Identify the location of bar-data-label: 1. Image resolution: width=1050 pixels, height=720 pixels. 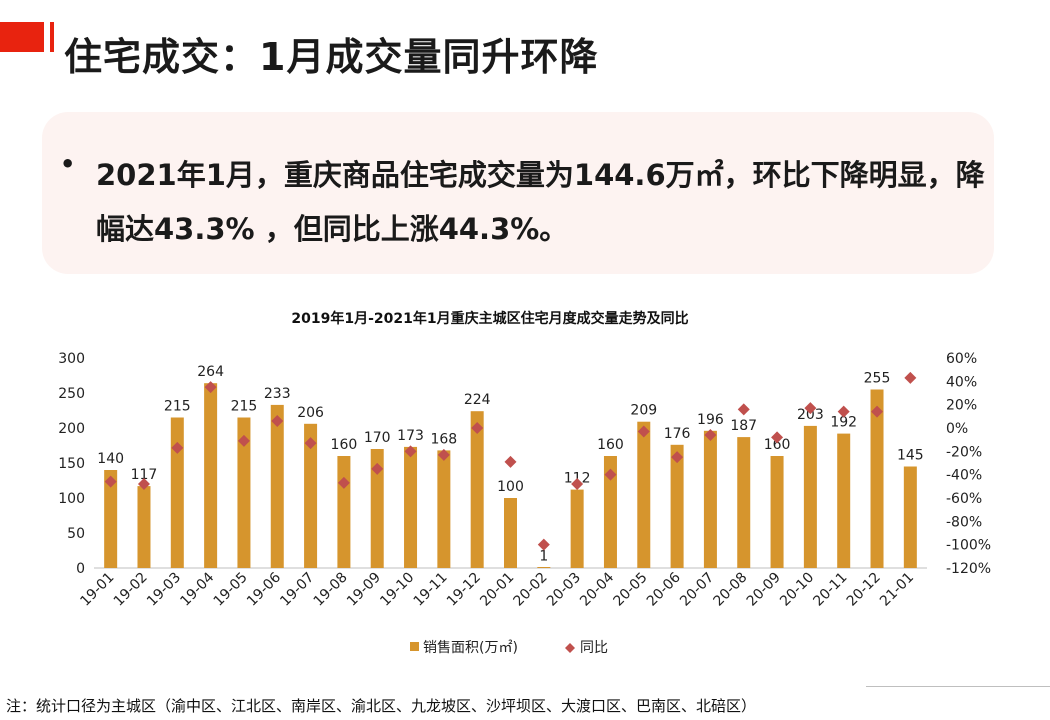
(543, 556).